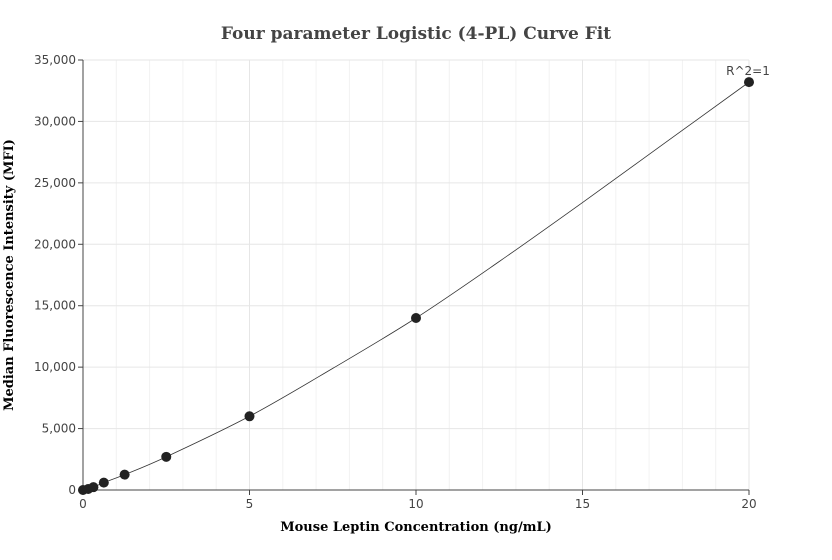 The height and width of the screenshot is (560, 832). What do you see at coordinates (250, 504) in the screenshot?
I see `x-tick-label: 5` at bounding box center [250, 504].